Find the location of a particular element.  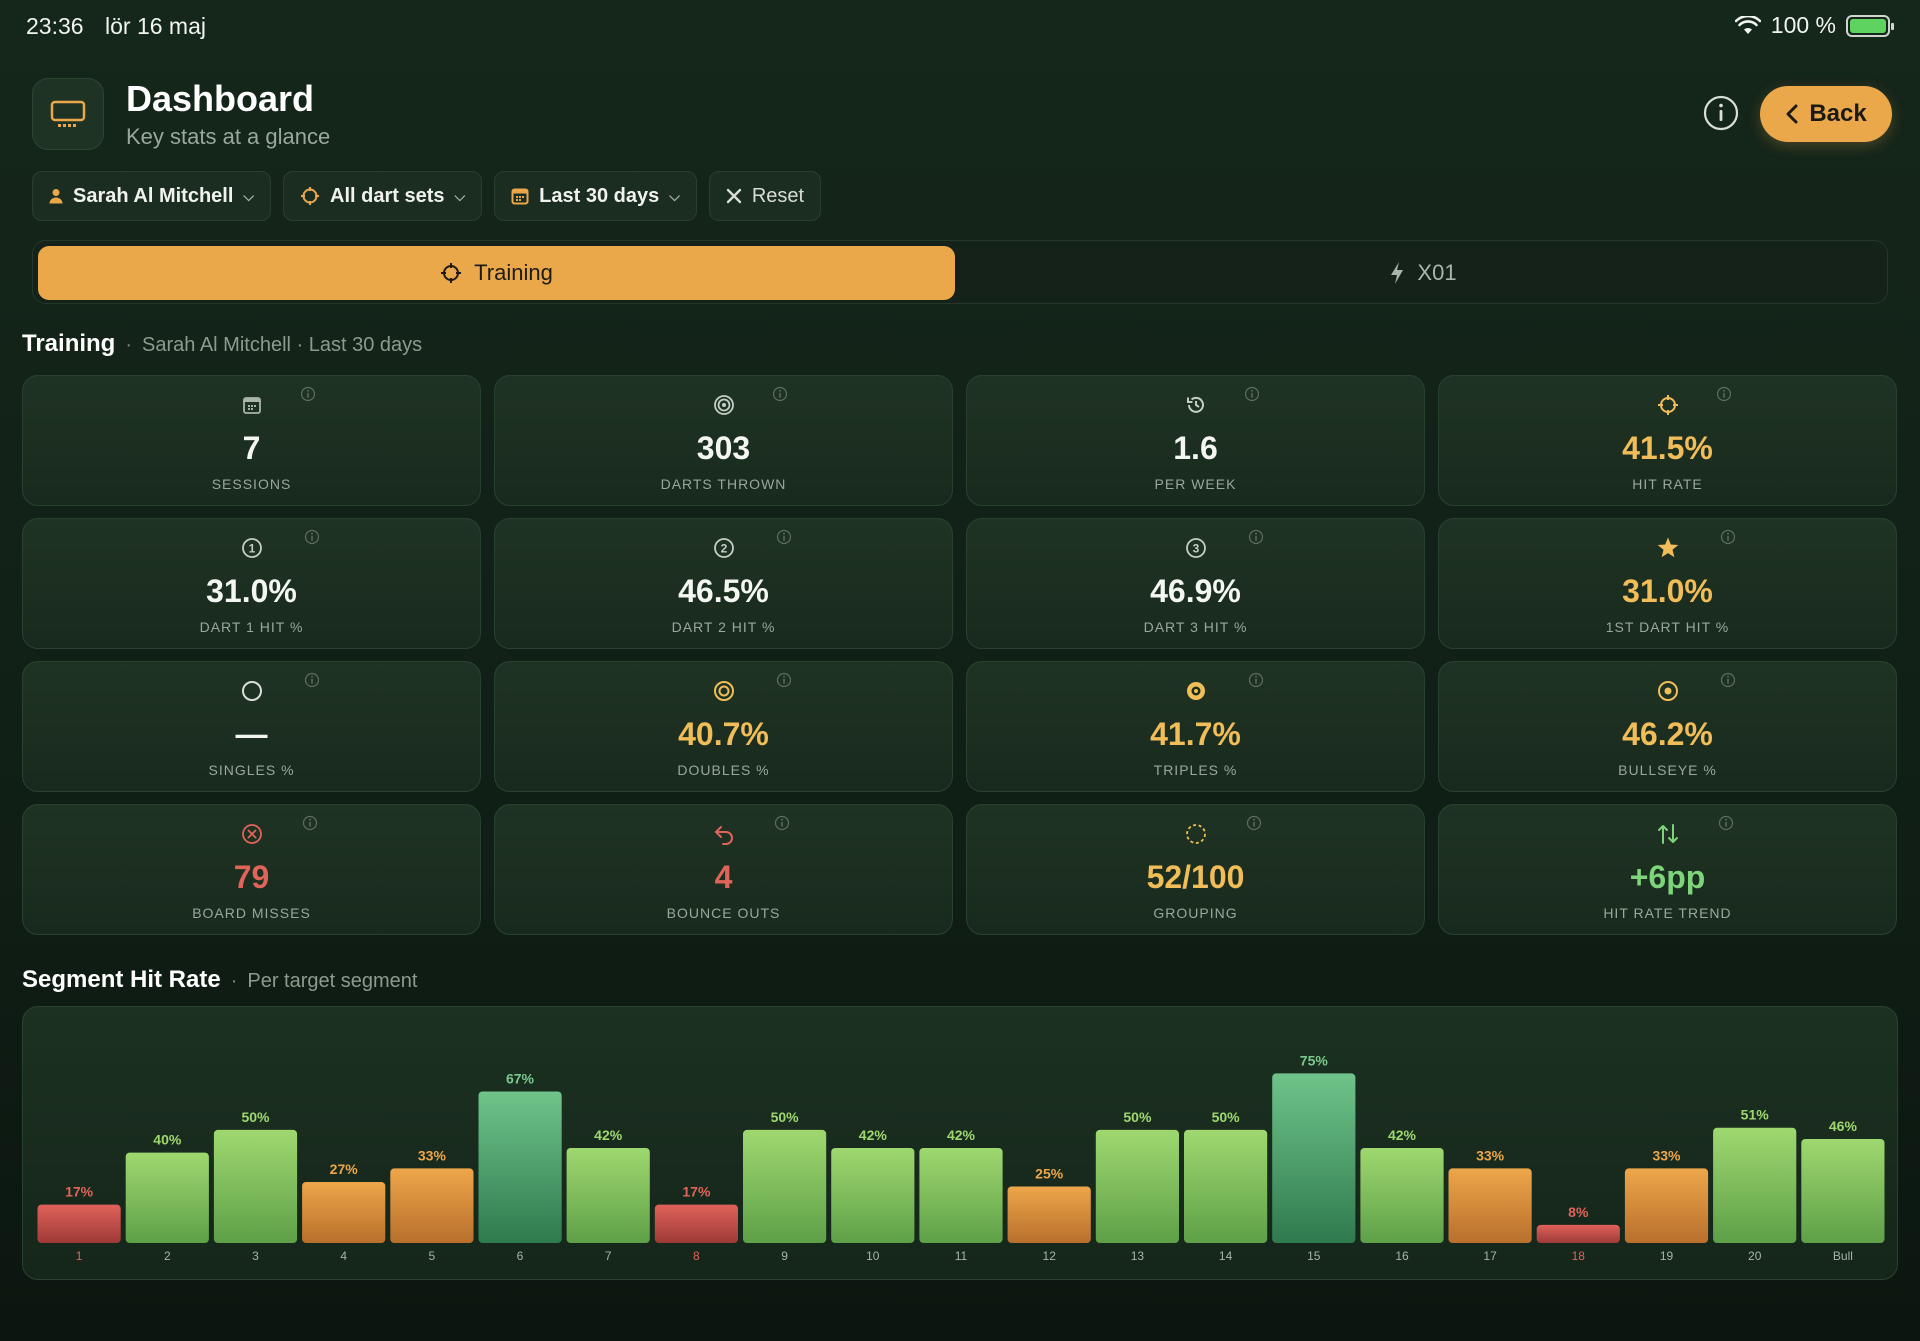

x-tick-label: 1 is located at coordinates (79, 1256).